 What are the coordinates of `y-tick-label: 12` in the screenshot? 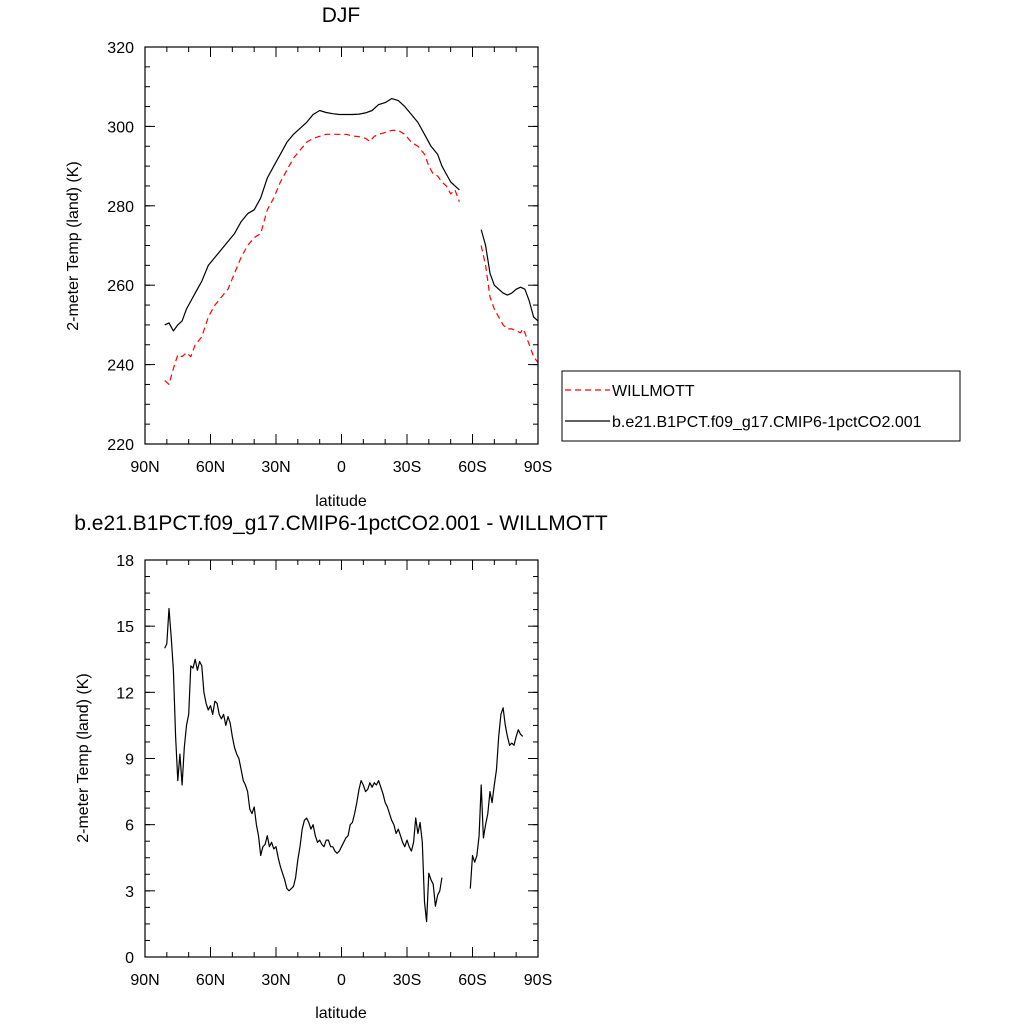 It's located at (125, 693).